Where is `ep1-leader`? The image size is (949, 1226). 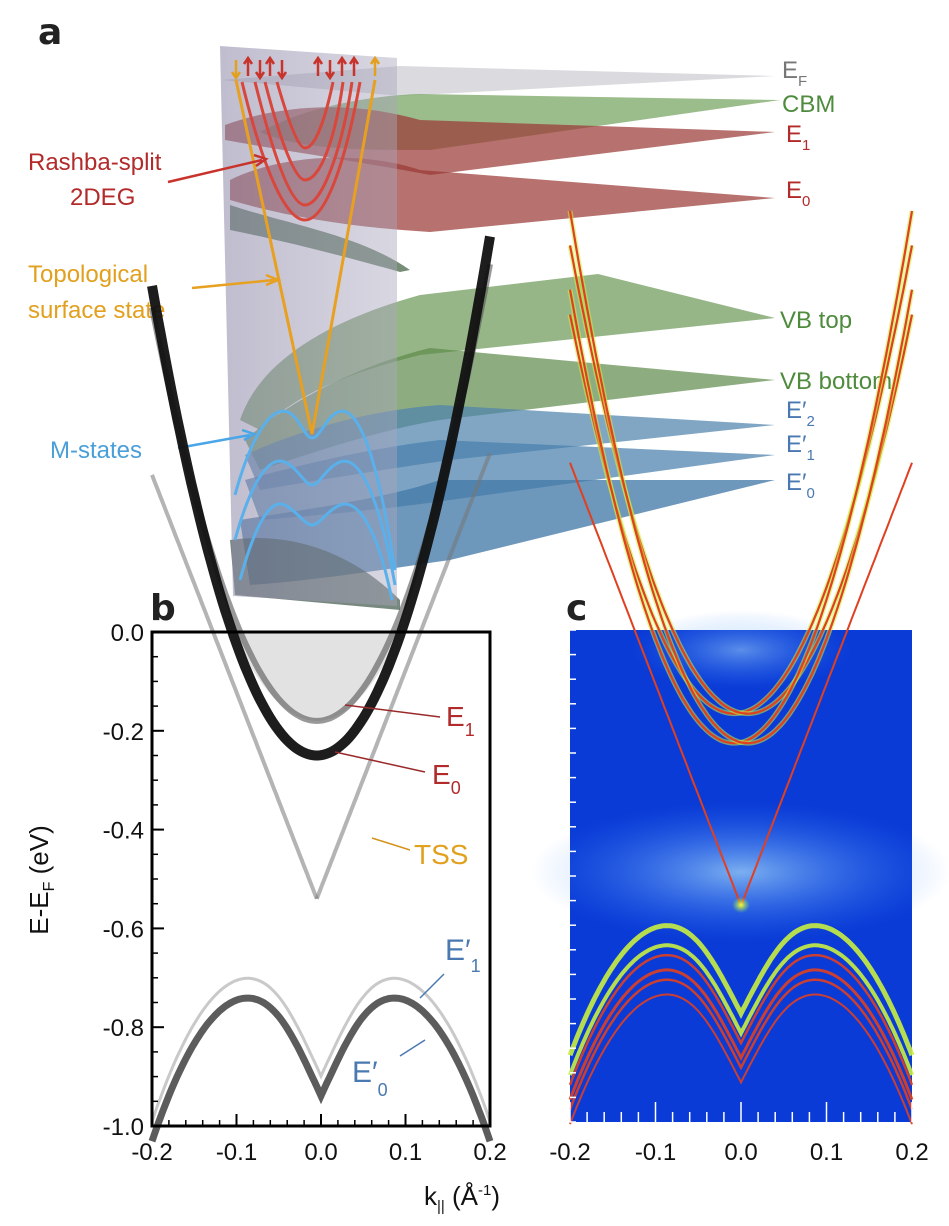 ep1-leader is located at coordinates (432, 986).